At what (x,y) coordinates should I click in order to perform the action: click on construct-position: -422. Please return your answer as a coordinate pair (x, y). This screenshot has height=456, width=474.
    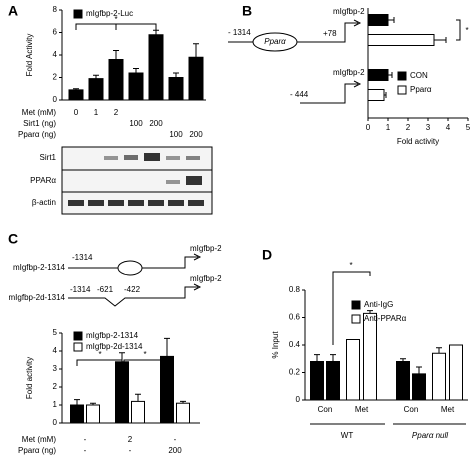
    Looking at the image, I should click on (132, 289).